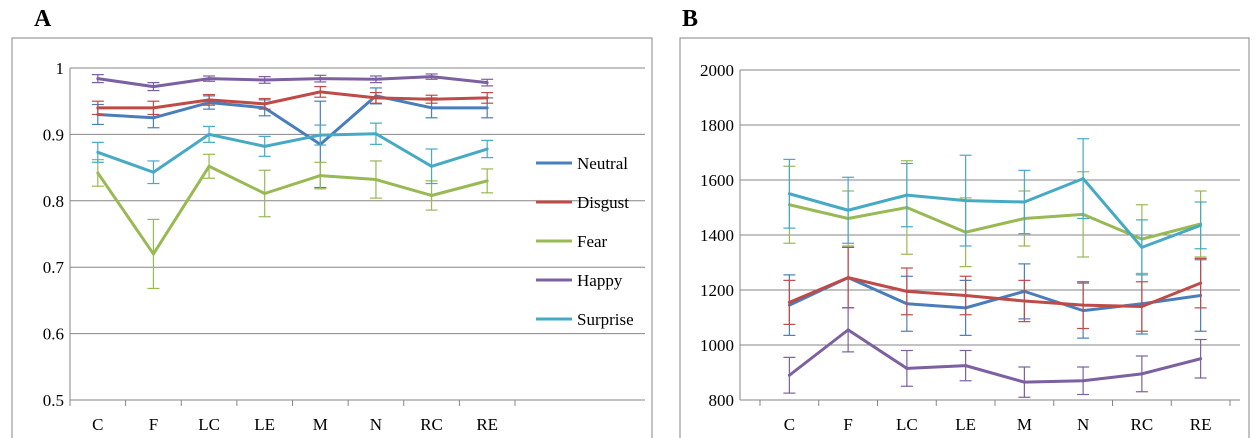  What do you see at coordinates (722, 400) in the screenshot?
I see `y-tick-label: 800` at bounding box center [722, 400].